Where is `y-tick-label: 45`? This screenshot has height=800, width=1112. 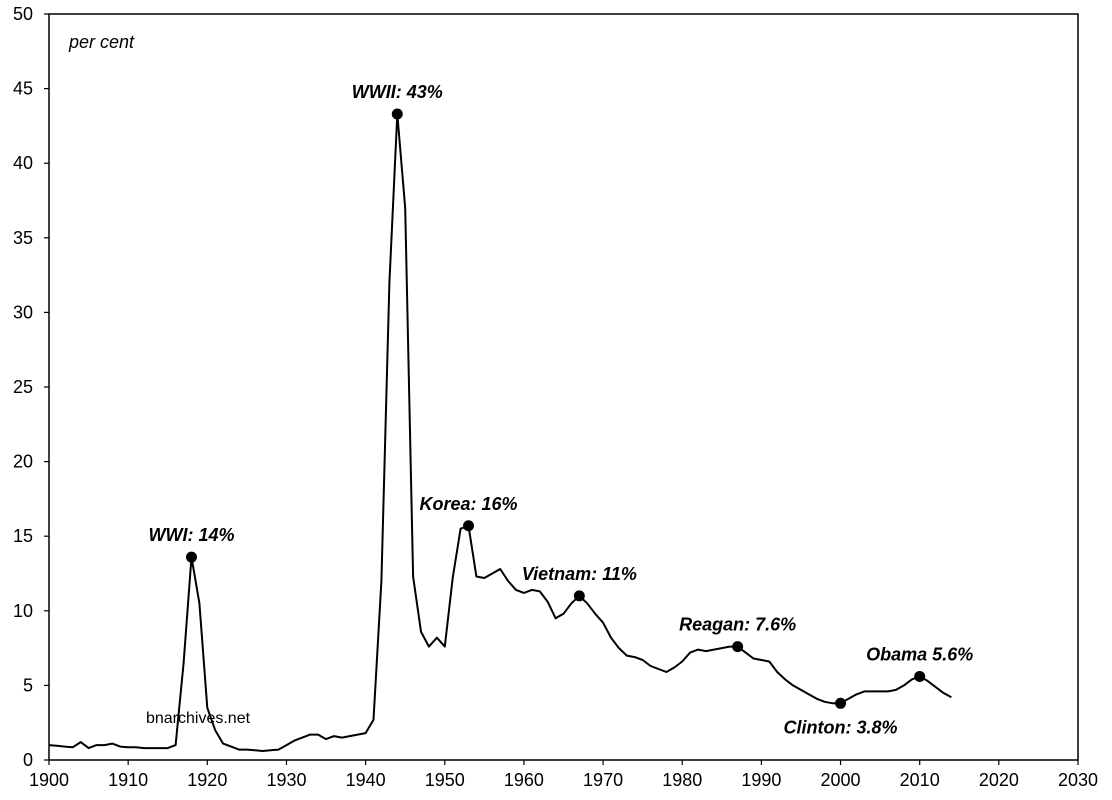 y-tick-label: 45 is located at coordinates (23, 89).